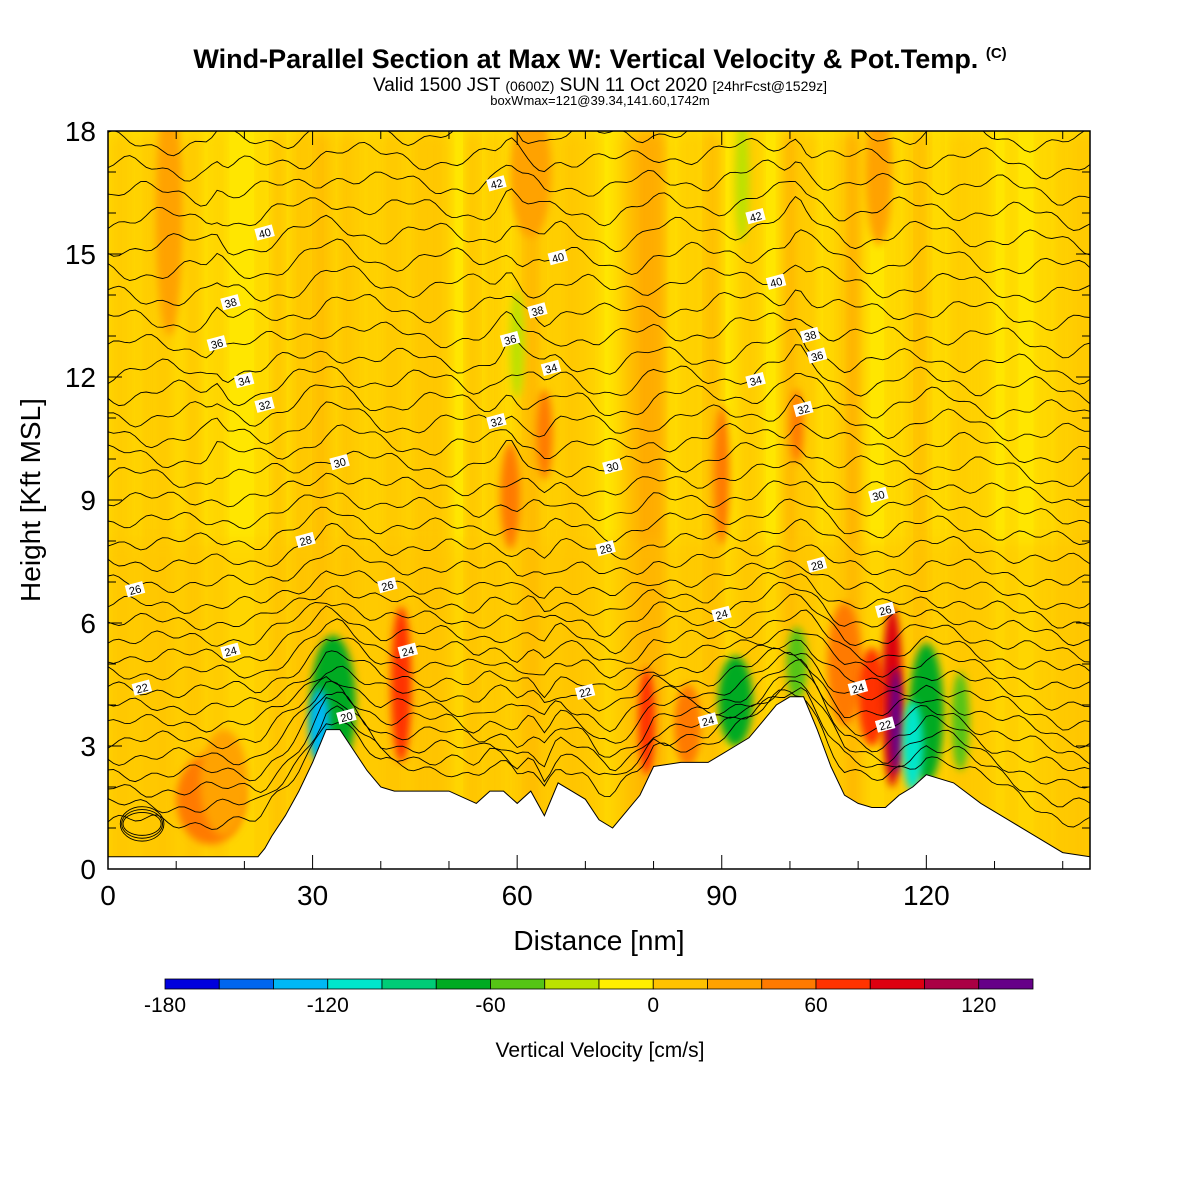 The image size is (1200, 1200). Describe the element at coordinates (217, 343) in the screenshot. I see `isentrope-label: 36` at that location.